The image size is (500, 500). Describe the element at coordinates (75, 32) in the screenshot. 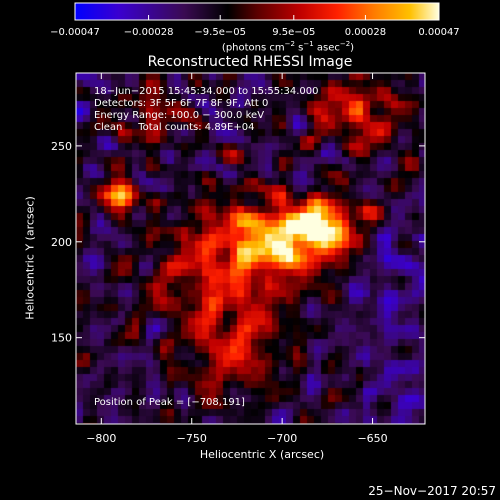

I see `colorbar-tick-label: −0.00047` at that location.